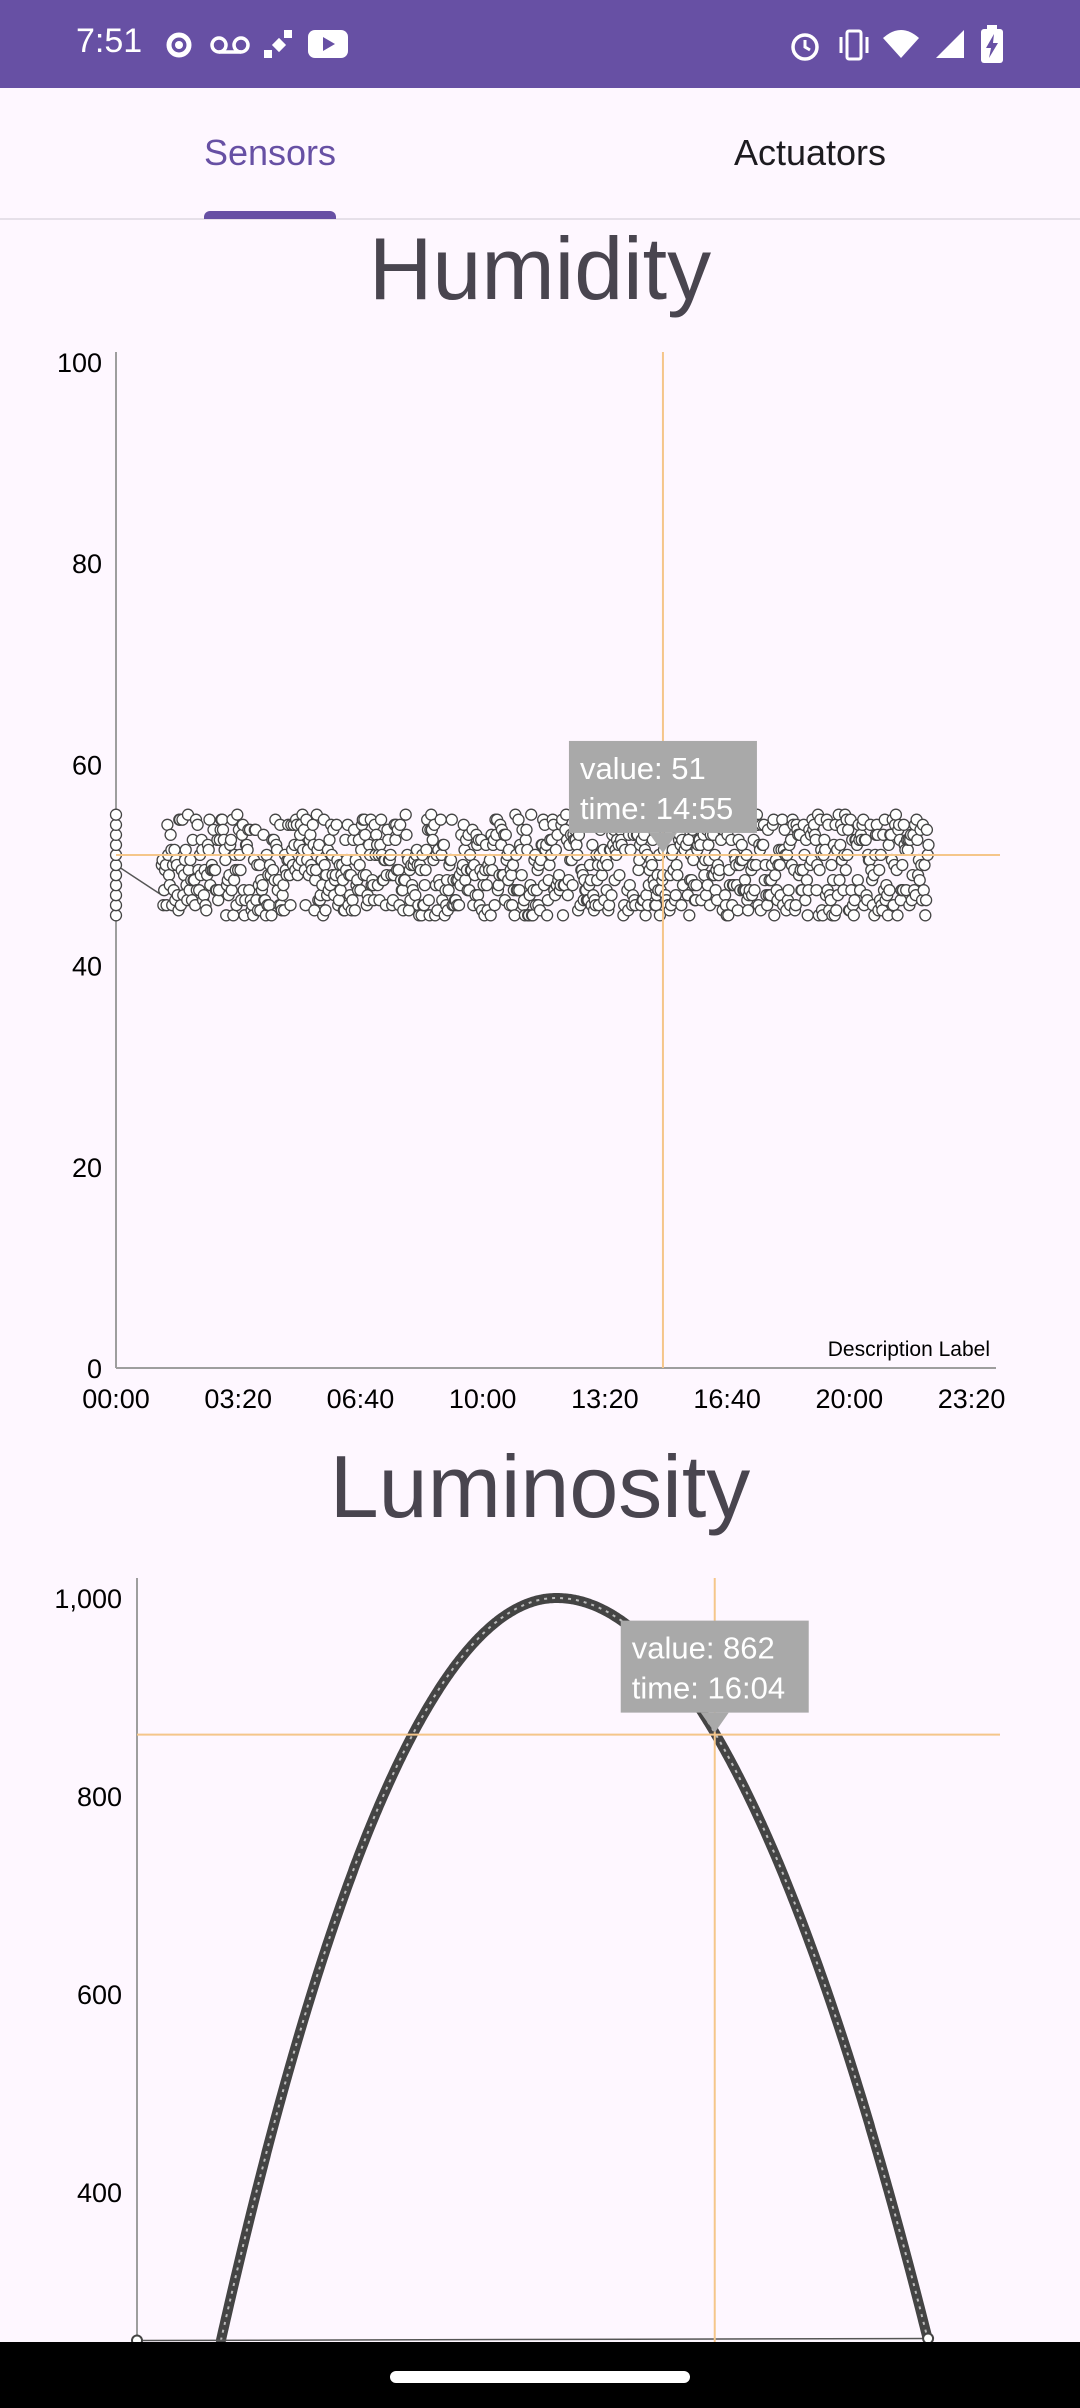 This screenshot has height=2408, width=1080. I want to click on y-tick-label: 100, so click(79, 363).